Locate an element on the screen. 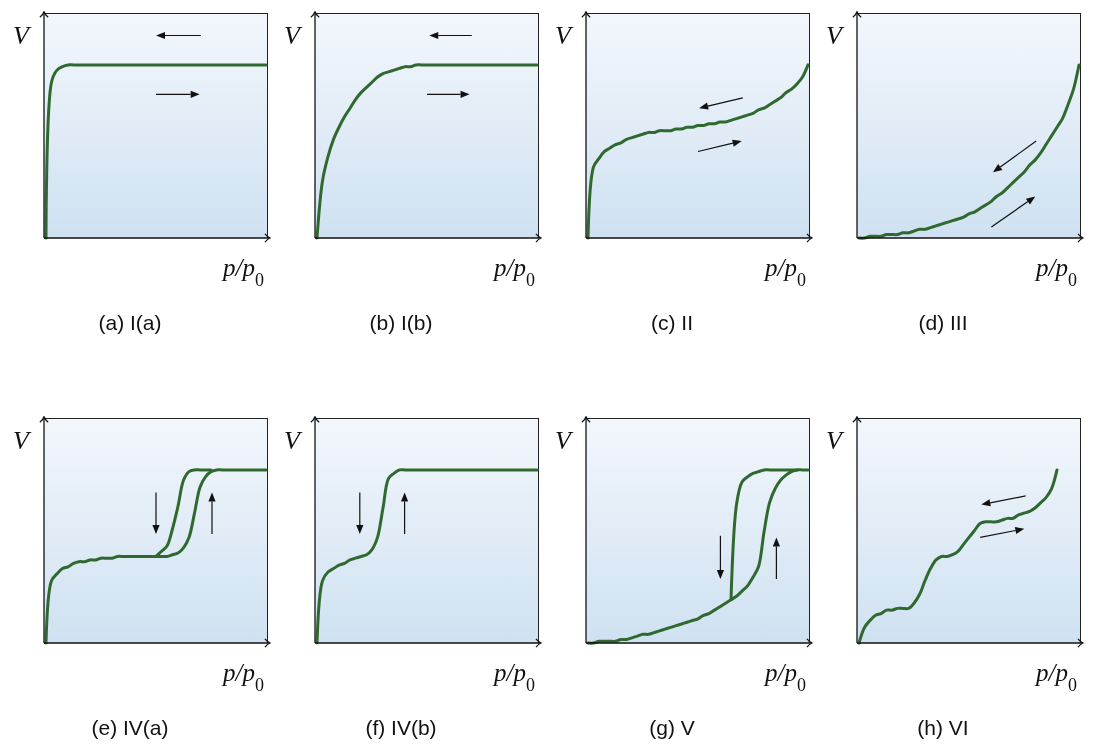  text: (b) I(b) is located at coordinates (401, 322).